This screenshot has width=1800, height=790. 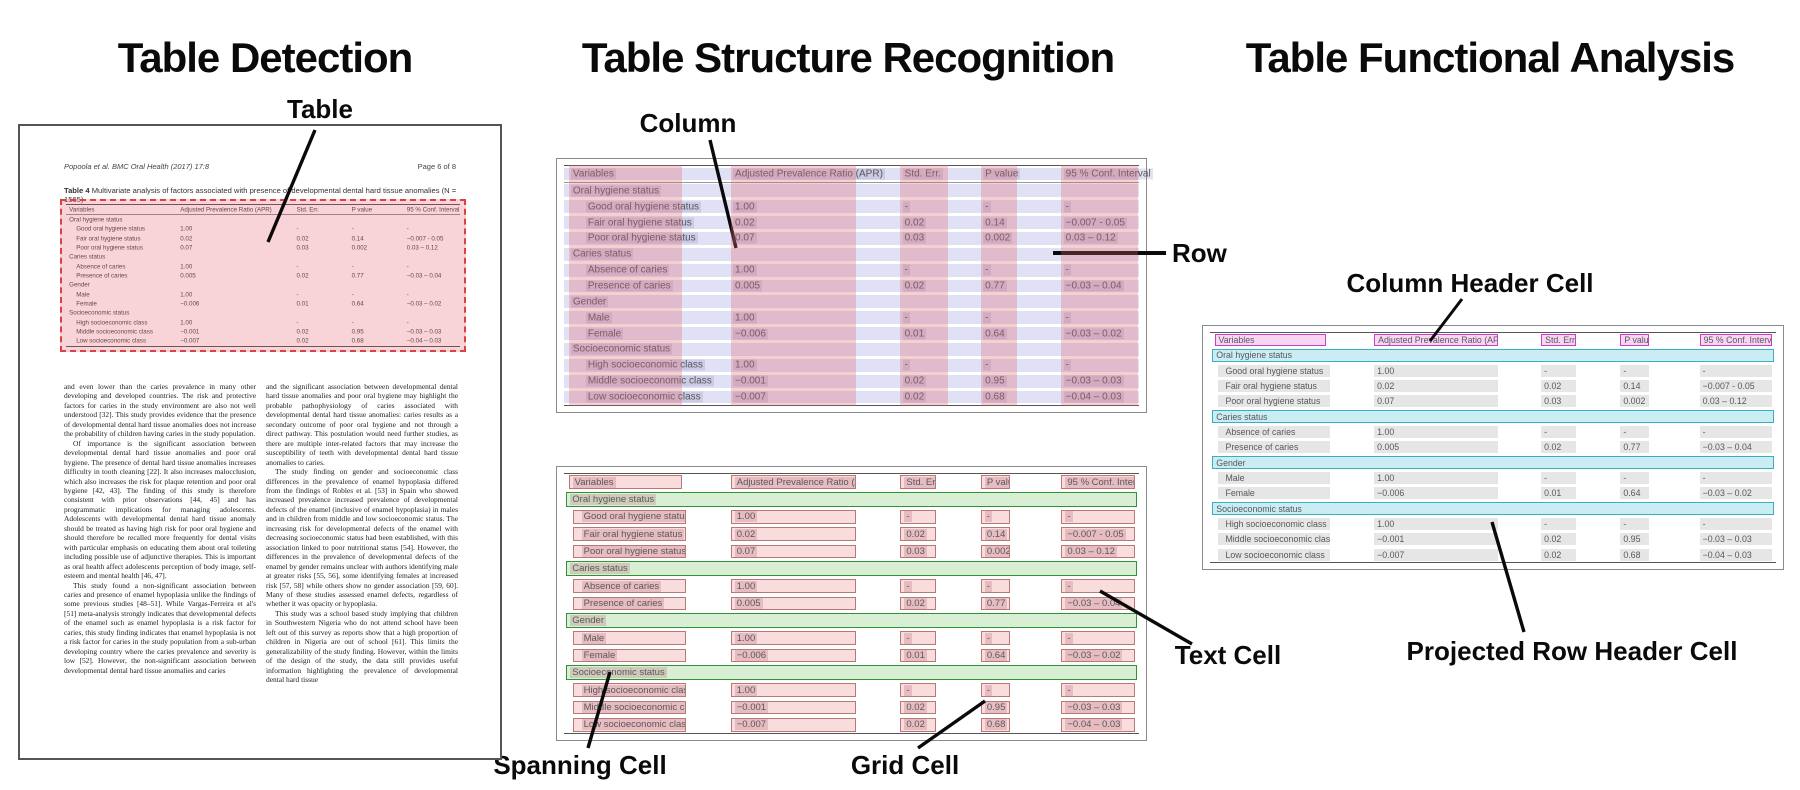 What do you see at coordinates (851, 499) in the screenshot?
I see `cells-section-row: Oral hygiene status` at bounding box center [851, 499].